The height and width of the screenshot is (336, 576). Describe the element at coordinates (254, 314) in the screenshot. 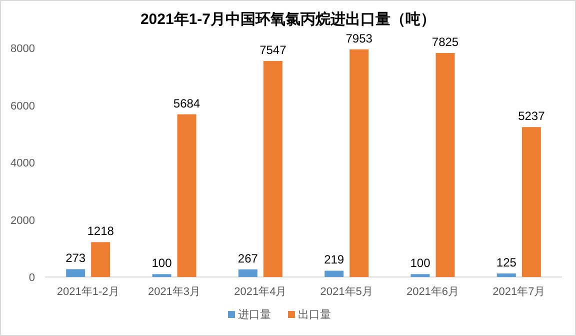

I see `legend-label: 进口量` at that location.